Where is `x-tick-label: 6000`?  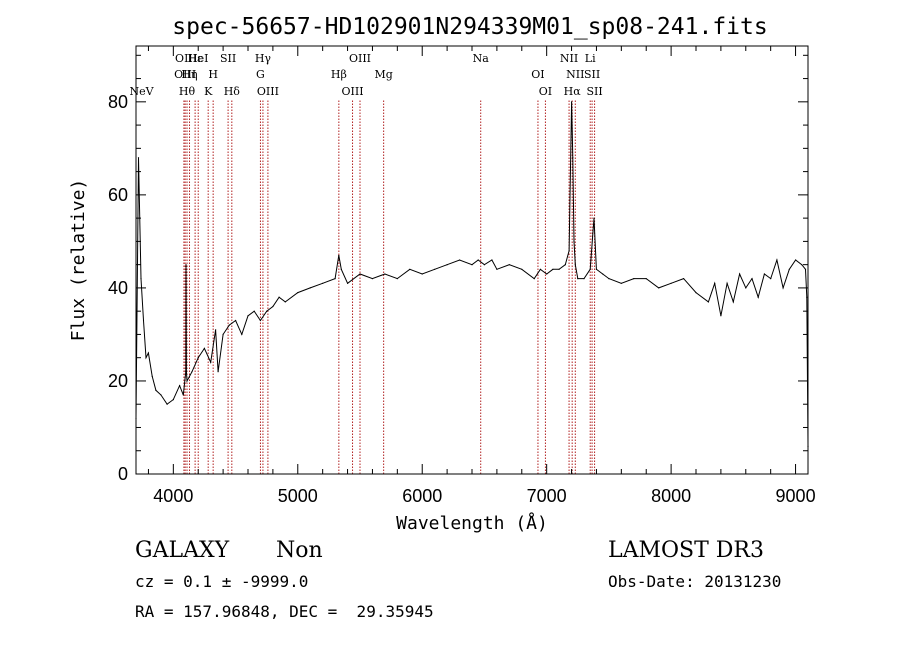 x-tick-label: 6000 is located at coordinates (422, 496).